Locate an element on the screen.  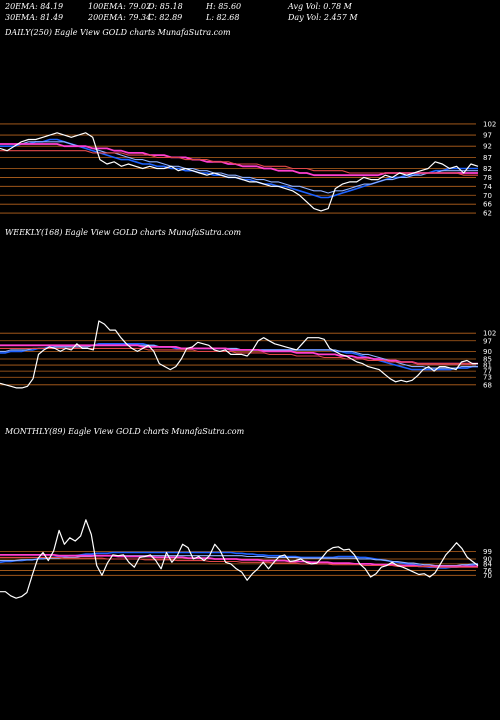
ema20-stat: 20EMA: 84.19 is located at coordinates (34, 6).